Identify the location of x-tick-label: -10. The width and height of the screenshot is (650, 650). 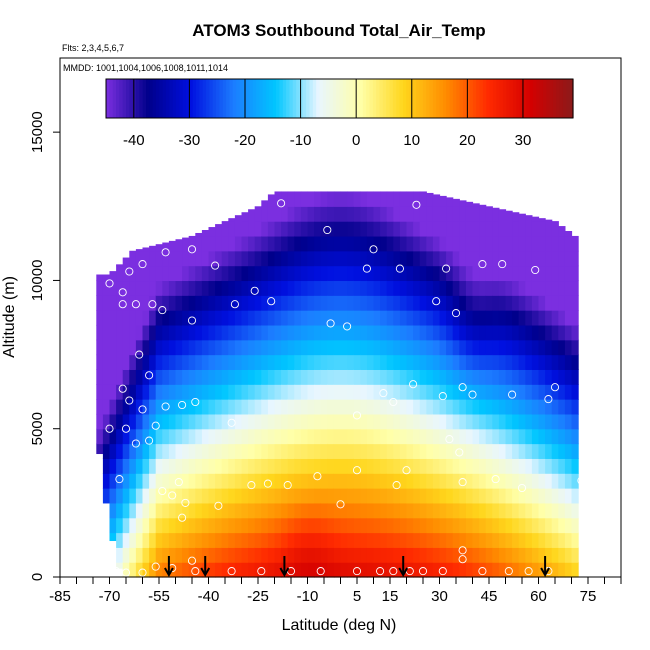
(308, 596).